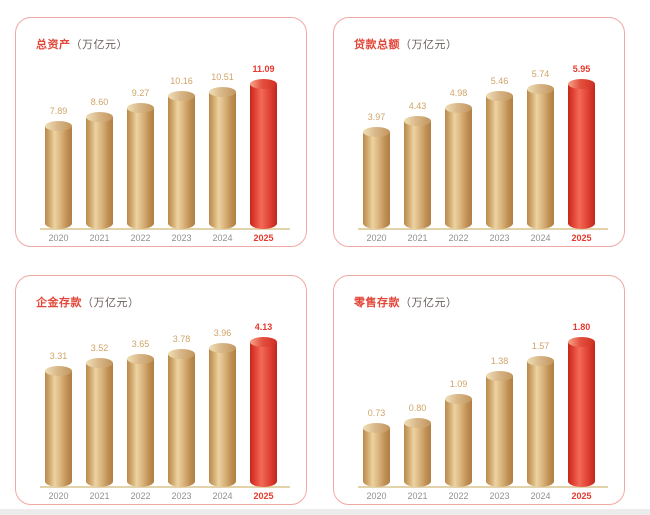  What do you see at coordinates (540, 74) in the screenshot?
I see `bar-value-label: 5.74` at bounding box center [540, 74].